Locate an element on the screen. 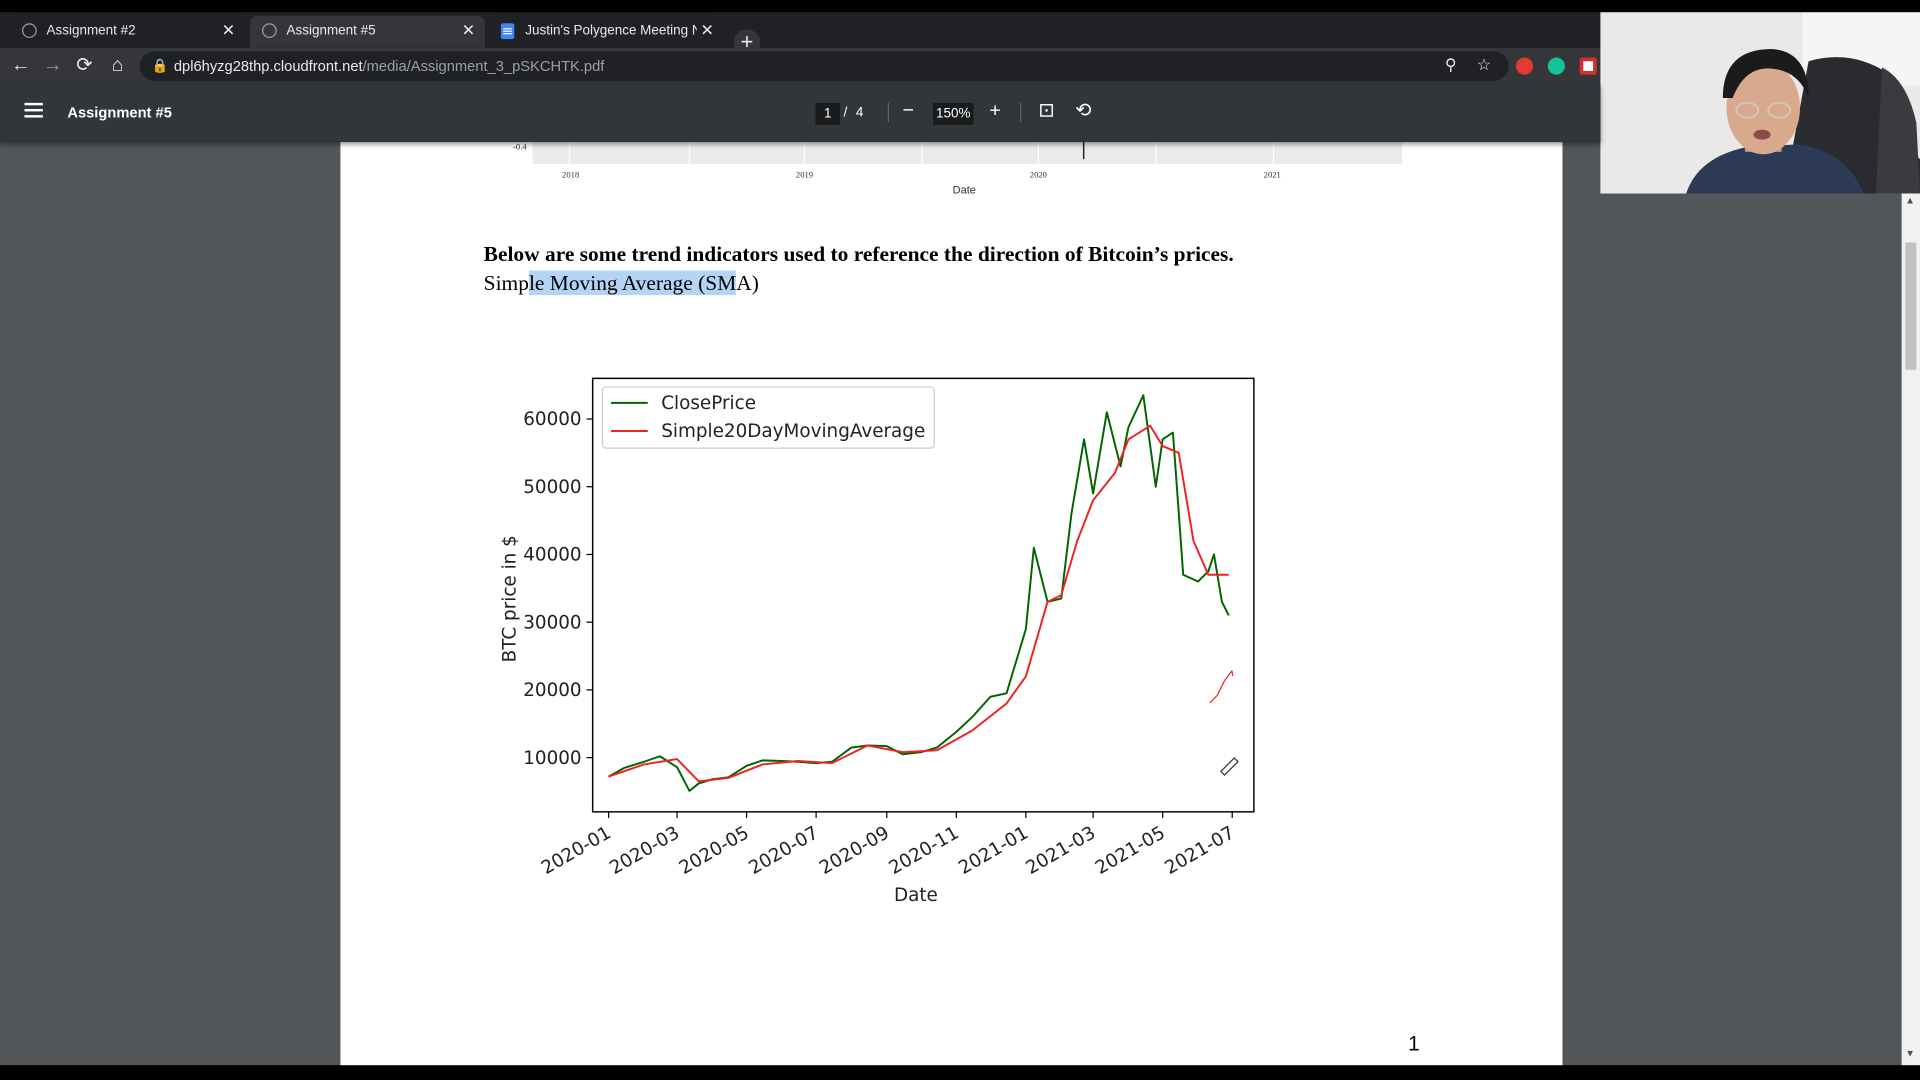 The height and width of the screenshot is (1080, 1920). tab-label: Assignment #5 is located at coordinates (331, 30).